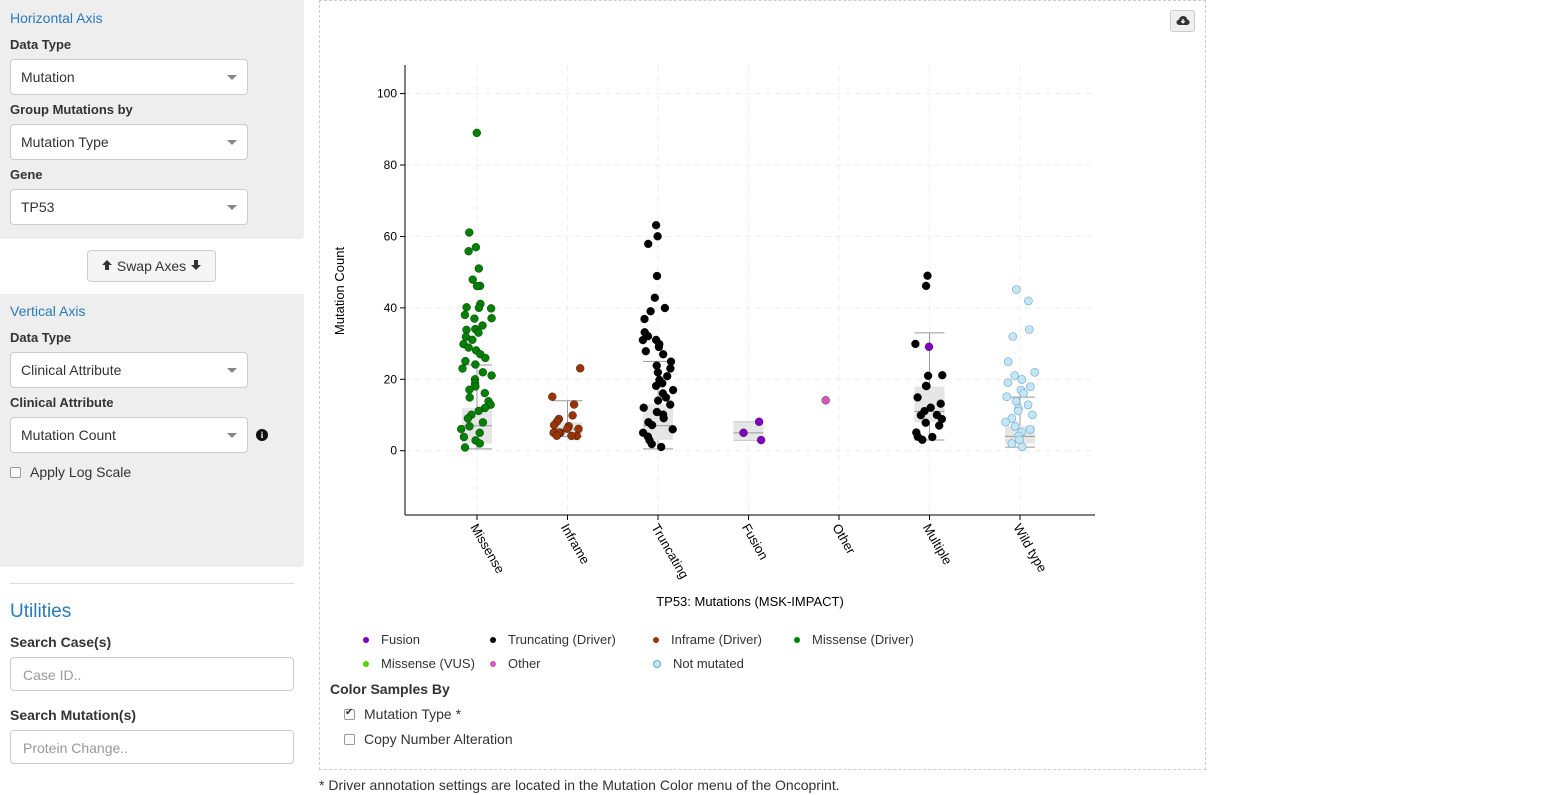  What do you see at coordinates (107, 266) in the screenshot?
I see `arrow-up-icon` at bounding box center [107, 266].